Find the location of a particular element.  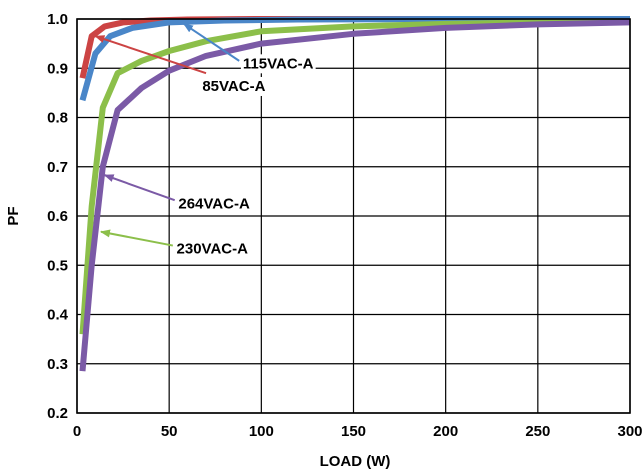

annotation-label: 230VAC-A is located at coordinates (213, 249).